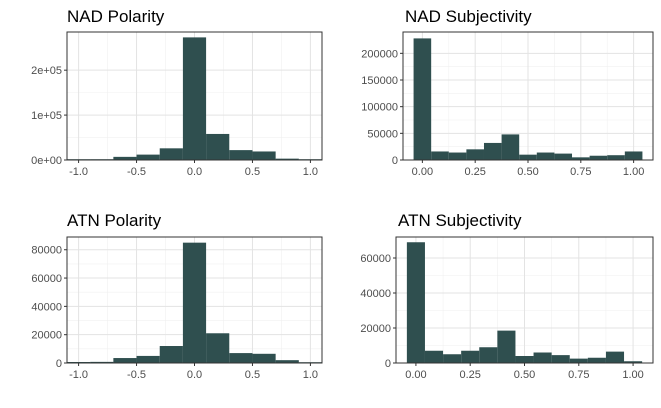 Image resolution: width=661 pixels, height=408 pixels. What do you see at coordinates (114, 220) in the screenshot?
I see `panel-title-atn-polarity: ATN Polarity` at bounding box center [114, 220].